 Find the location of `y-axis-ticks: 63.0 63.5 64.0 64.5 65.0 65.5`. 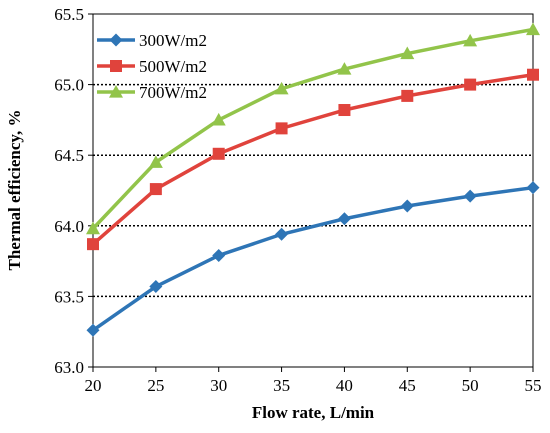

y-axis-ticks: 63.0 63.5 64.0 64.5 65.0 65.5 is located at coordinates (73, 191).